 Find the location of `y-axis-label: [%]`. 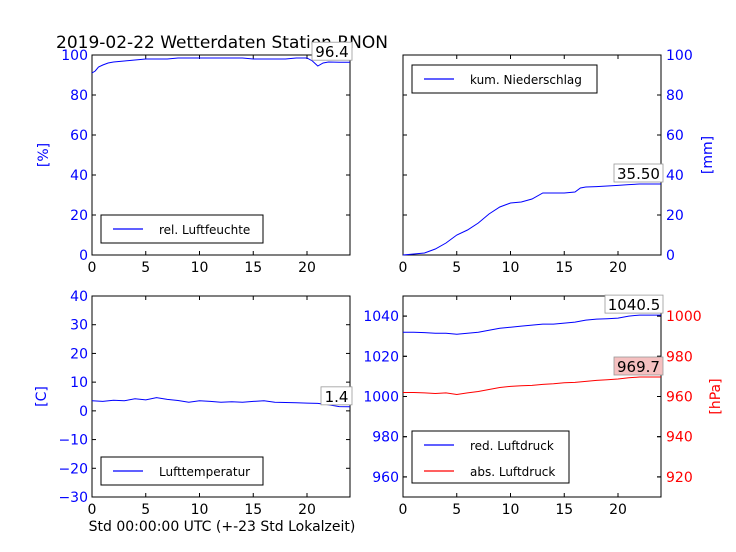

y-axis-label: [%] is located at coordinates (44, 155).